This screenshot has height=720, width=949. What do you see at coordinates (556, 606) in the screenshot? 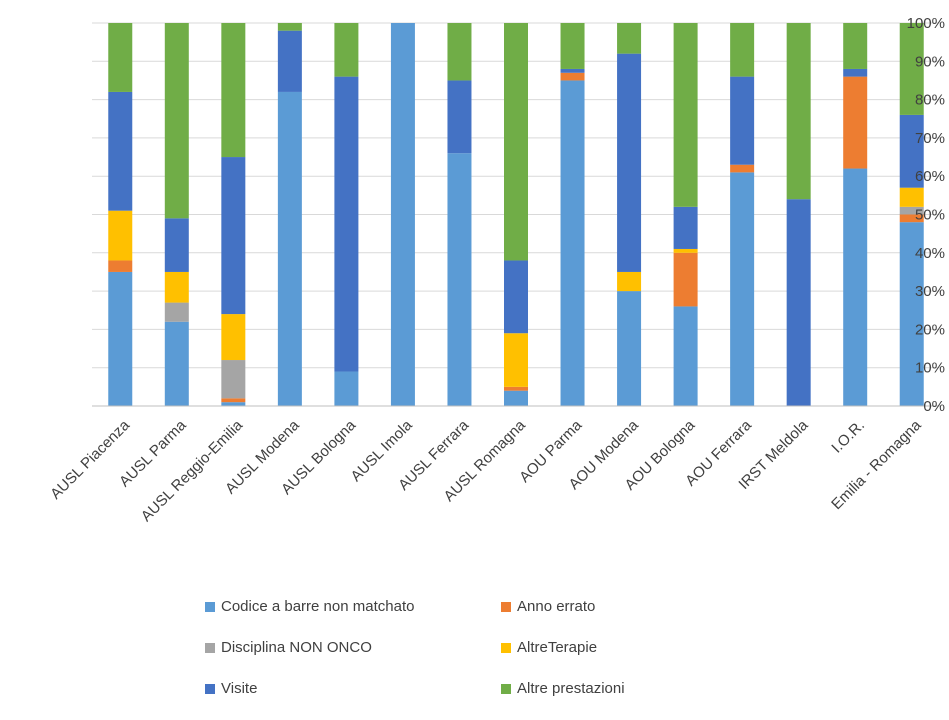
I see `legend-label: Anno errato` at bounding box center [556, 606].